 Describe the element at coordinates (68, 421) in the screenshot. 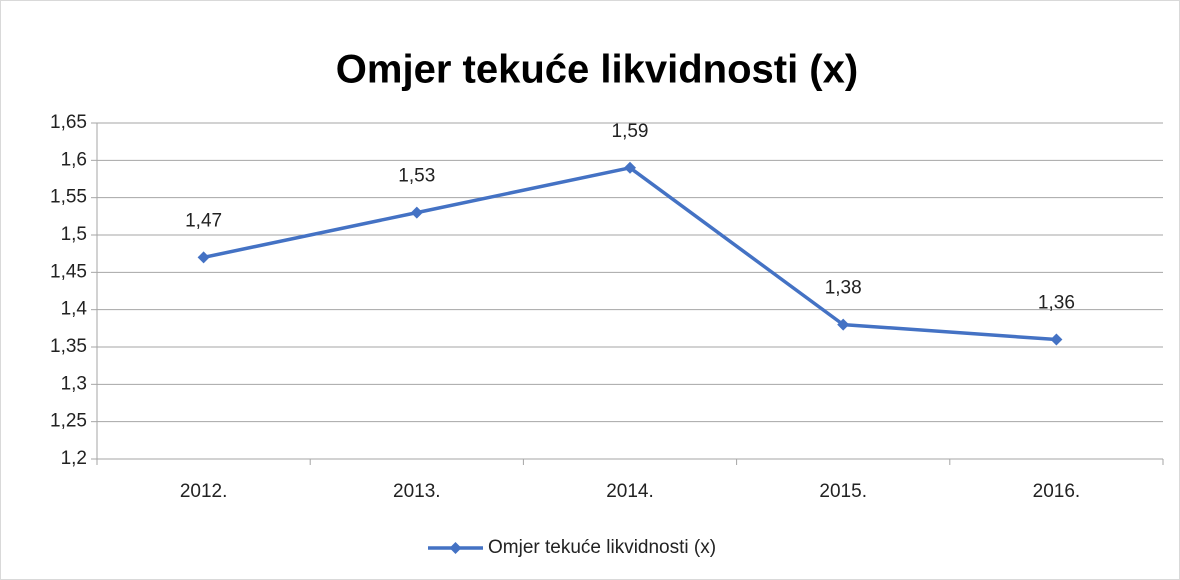

I see `y-tick-label: 1,25` at that location.